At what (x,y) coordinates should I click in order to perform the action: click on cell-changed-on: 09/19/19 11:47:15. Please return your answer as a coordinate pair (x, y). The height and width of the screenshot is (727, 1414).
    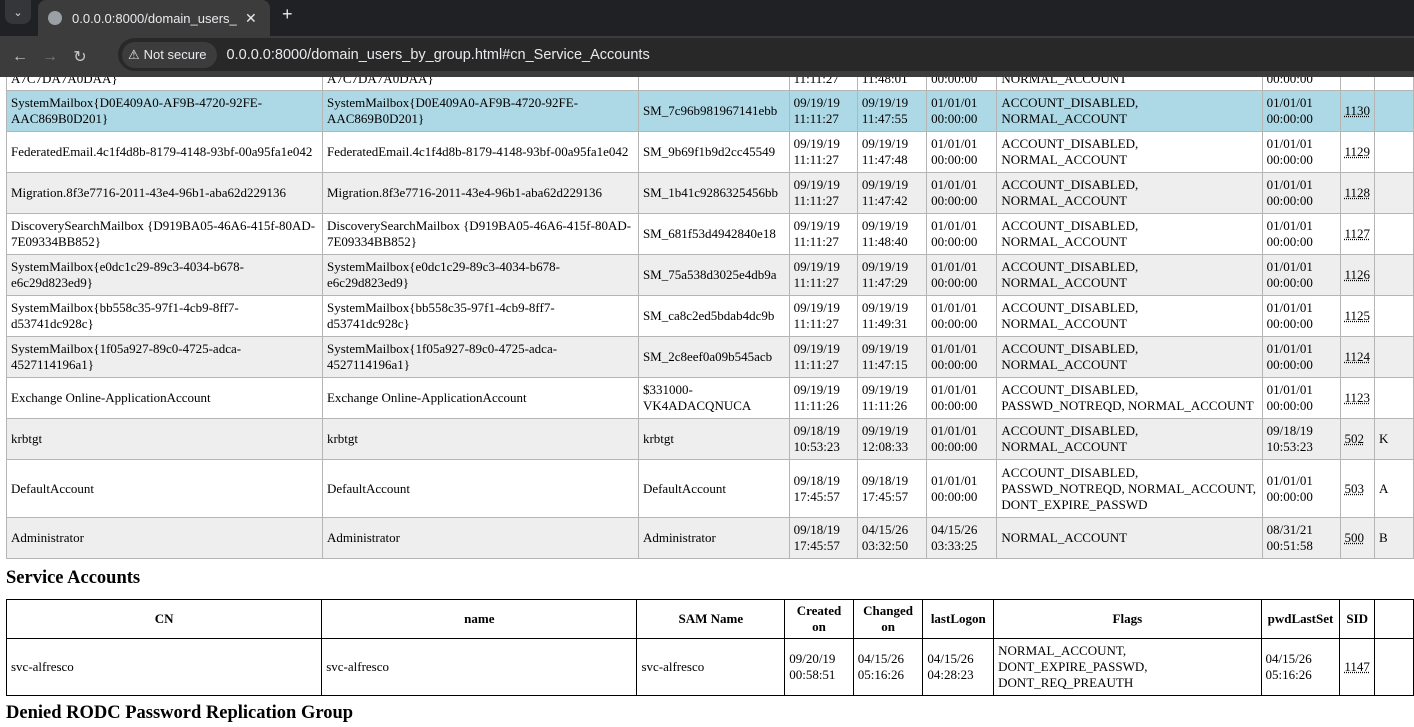
    Looking at the image, I should click on (892, 357).